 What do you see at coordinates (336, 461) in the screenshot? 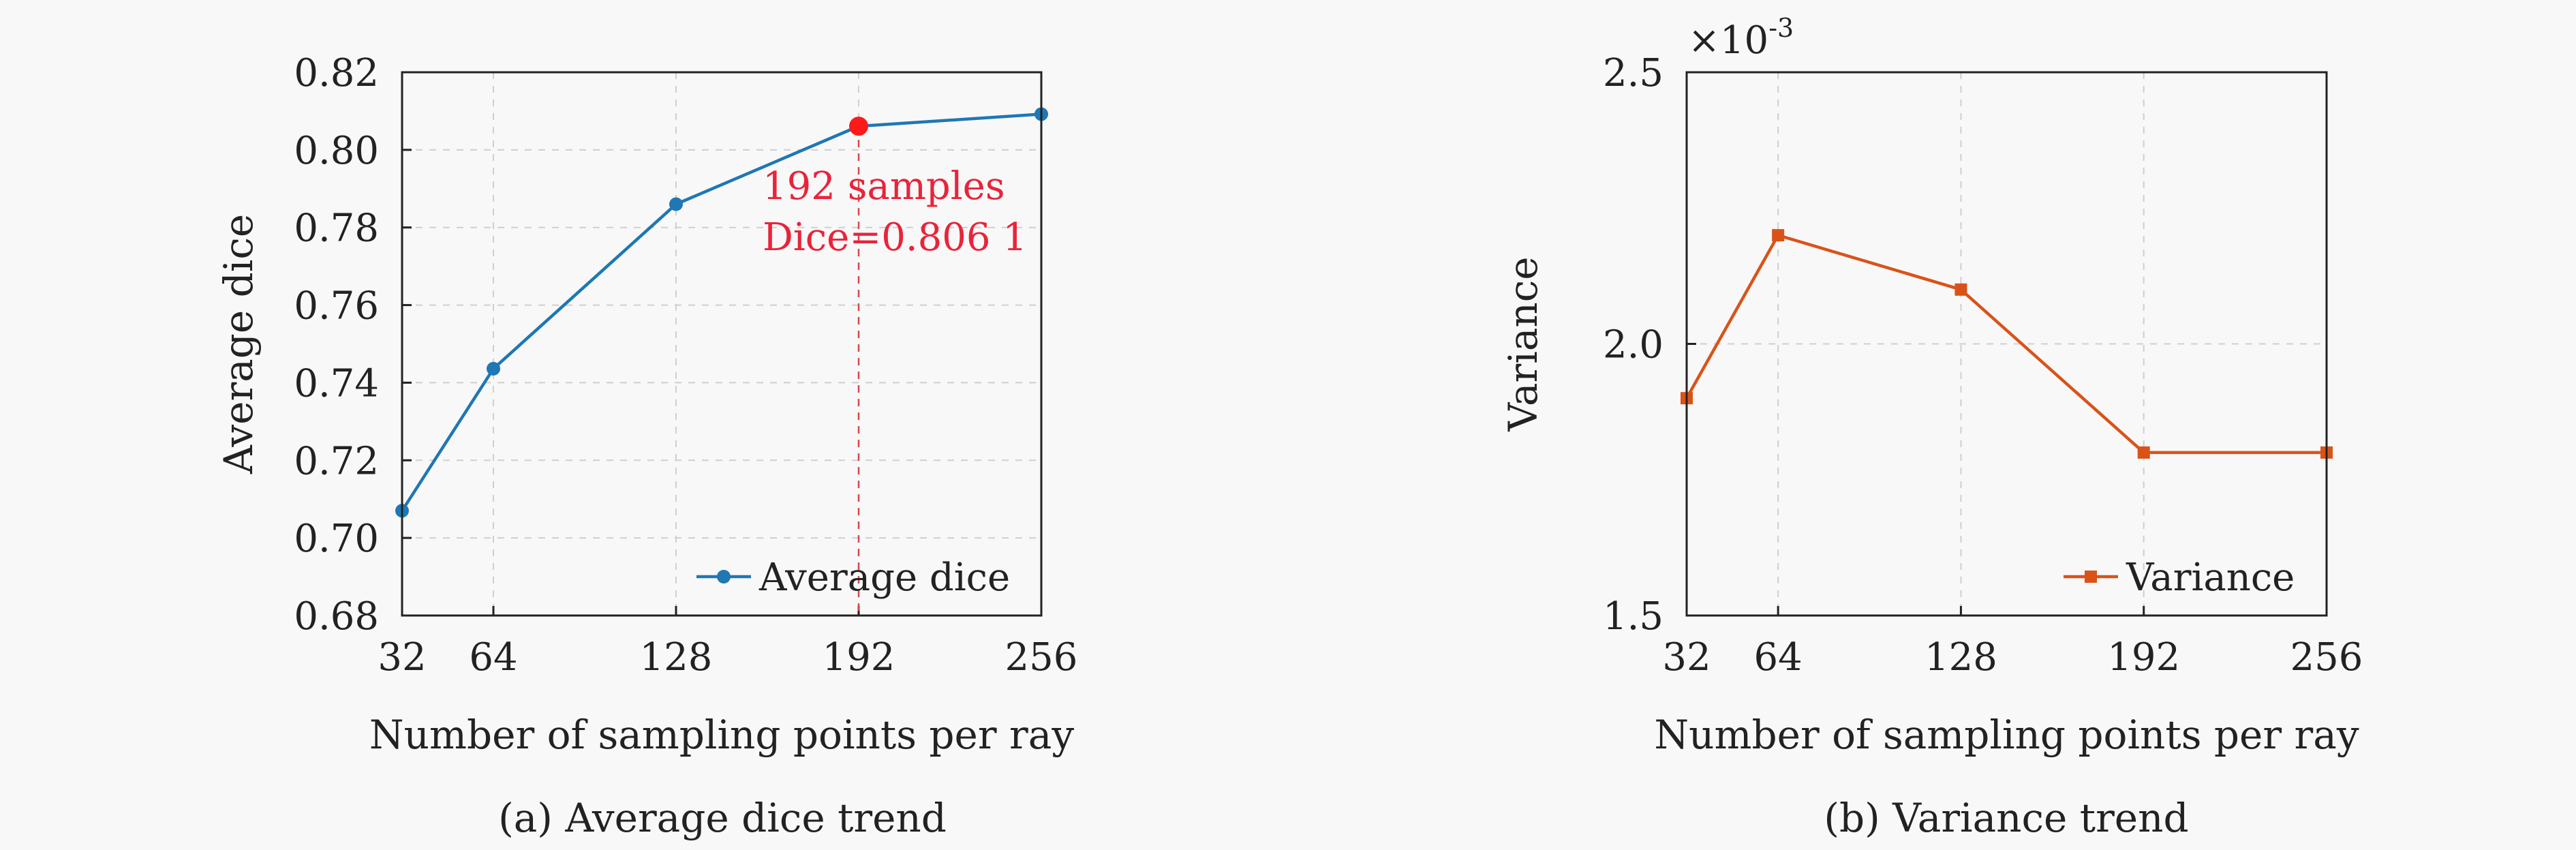
I see `y-tick-label: 0.72` at bounding box center [336, 461].